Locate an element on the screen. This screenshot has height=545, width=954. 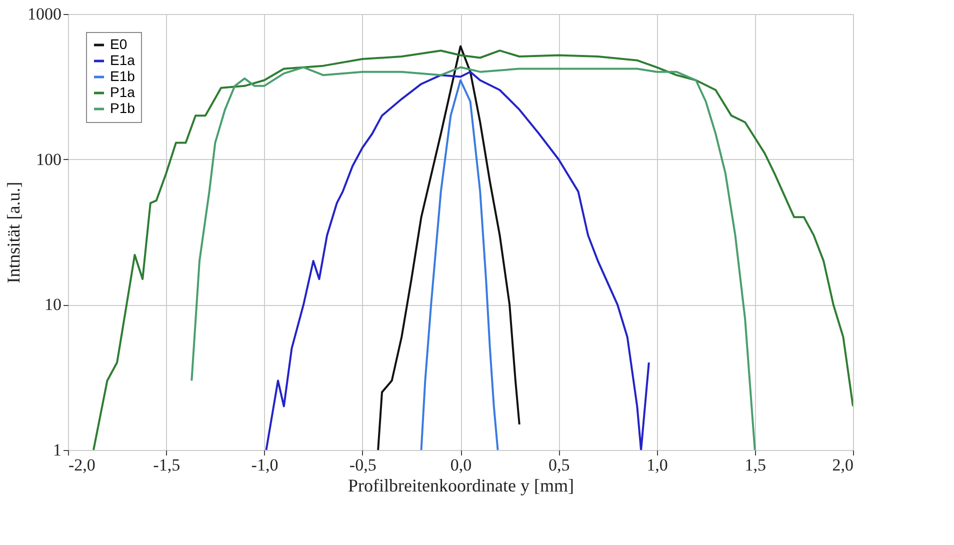
x-tick-label: 0,0 is located at coordinates (461, 465).